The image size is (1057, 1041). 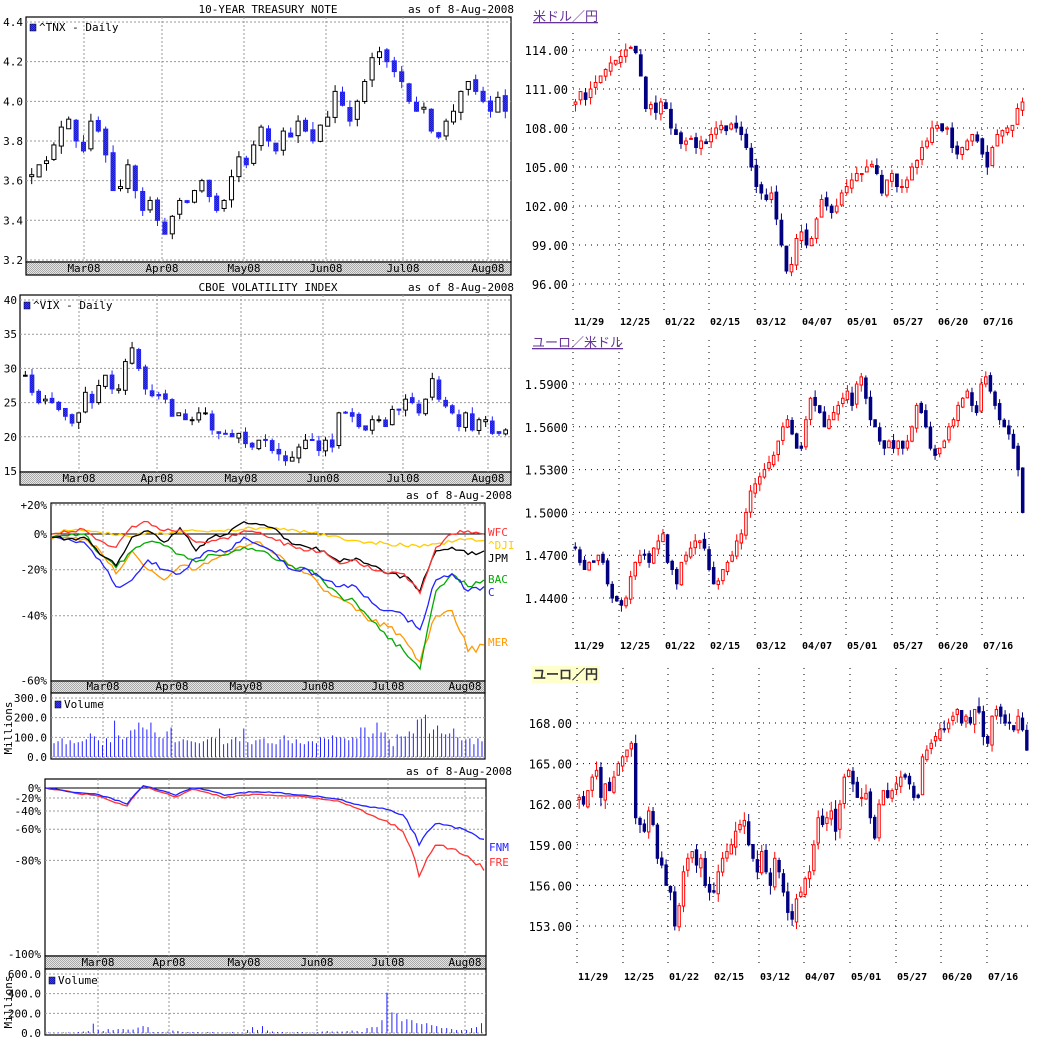 I want to click on gse-plot-area, so click(x=265, y=867).